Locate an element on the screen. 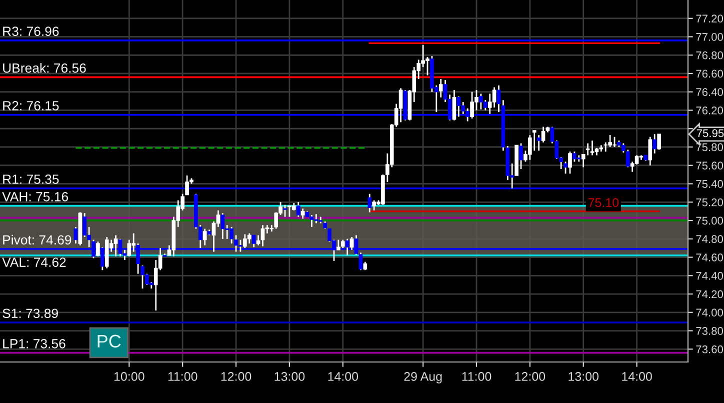 The width and height of the screenshot is (724, 403). y-tick-label: 74.60 is located at coordinates (710, 258).